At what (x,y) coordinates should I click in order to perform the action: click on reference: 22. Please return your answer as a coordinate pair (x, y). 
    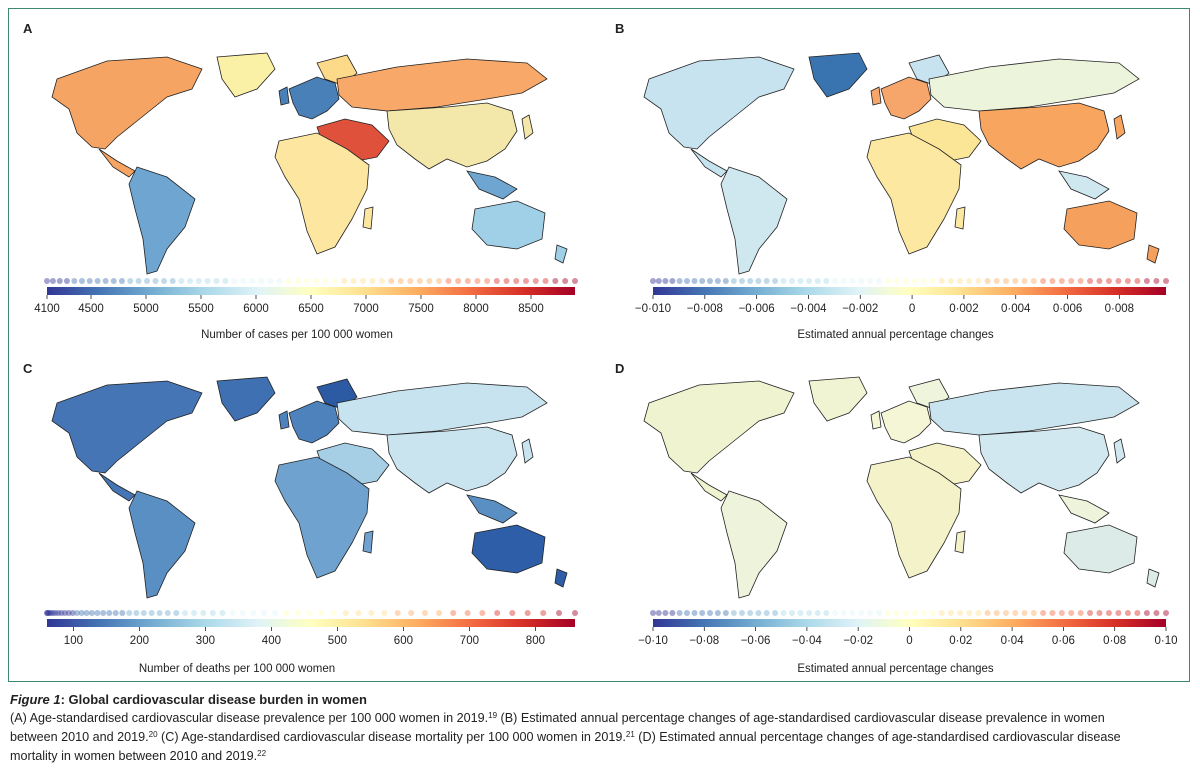
    Looking at the image, I should click on (262, 753).